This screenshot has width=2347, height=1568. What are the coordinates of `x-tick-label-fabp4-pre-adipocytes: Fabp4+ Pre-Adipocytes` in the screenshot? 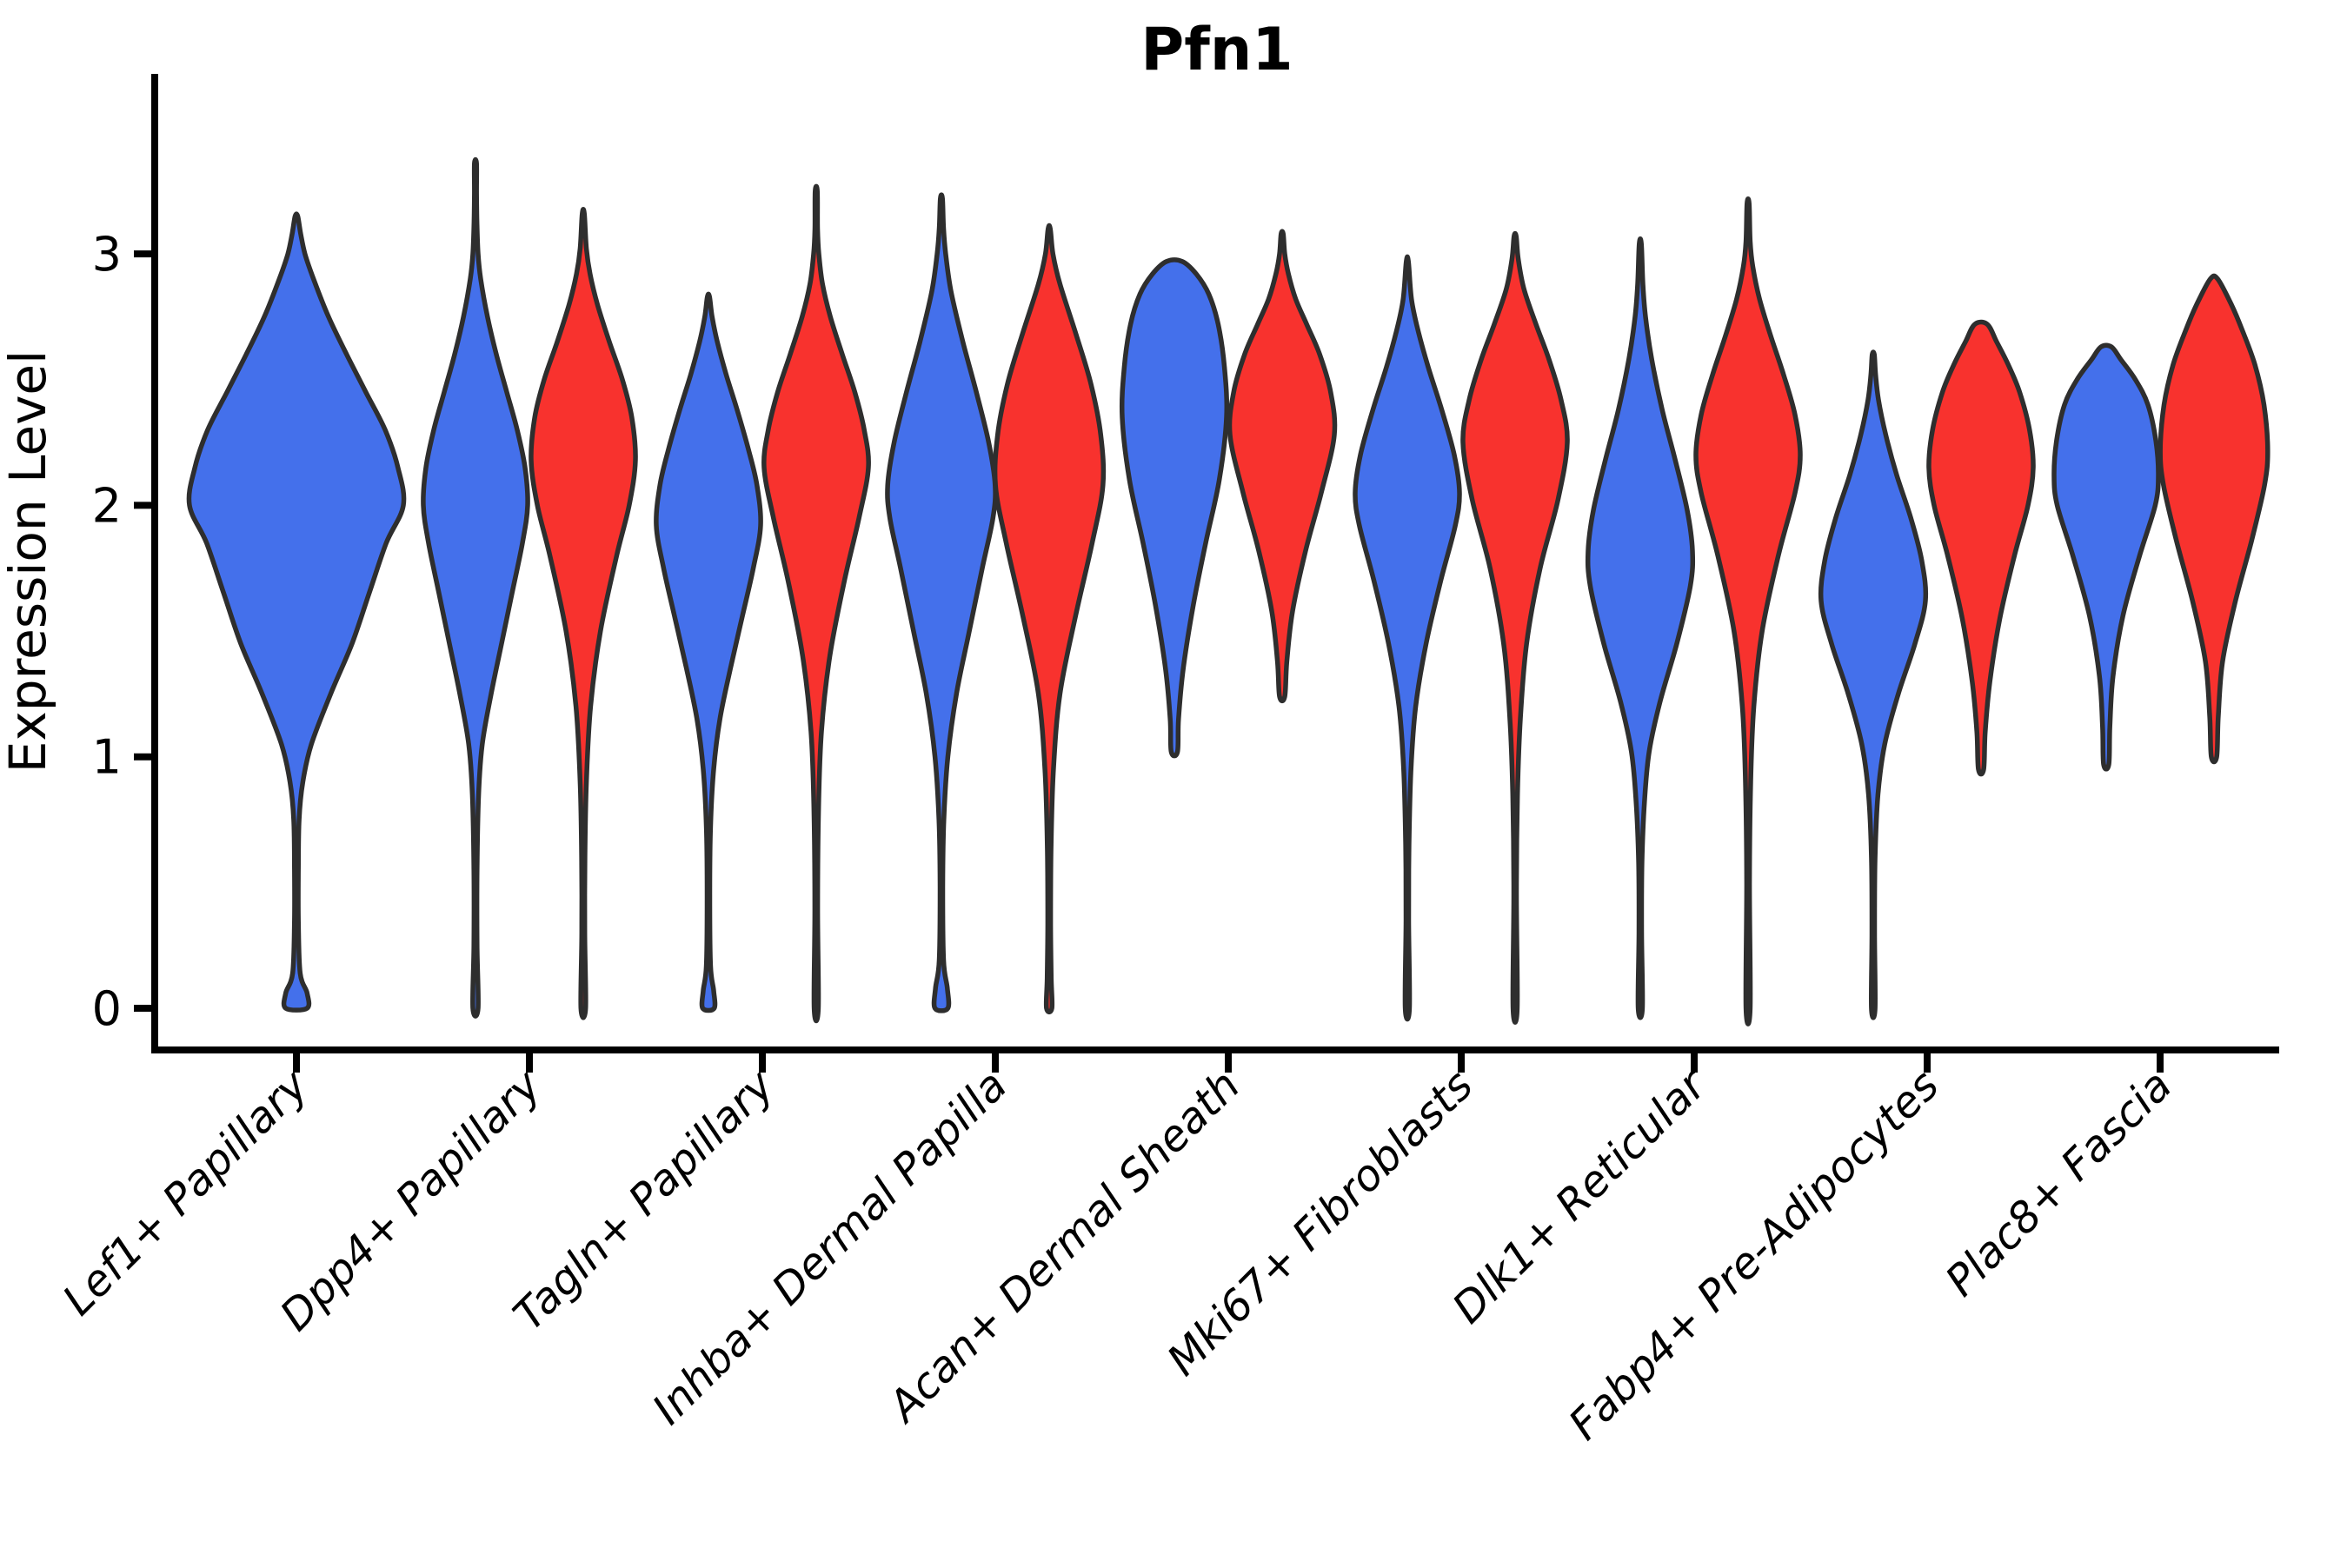 It's located at (1754, 1255).